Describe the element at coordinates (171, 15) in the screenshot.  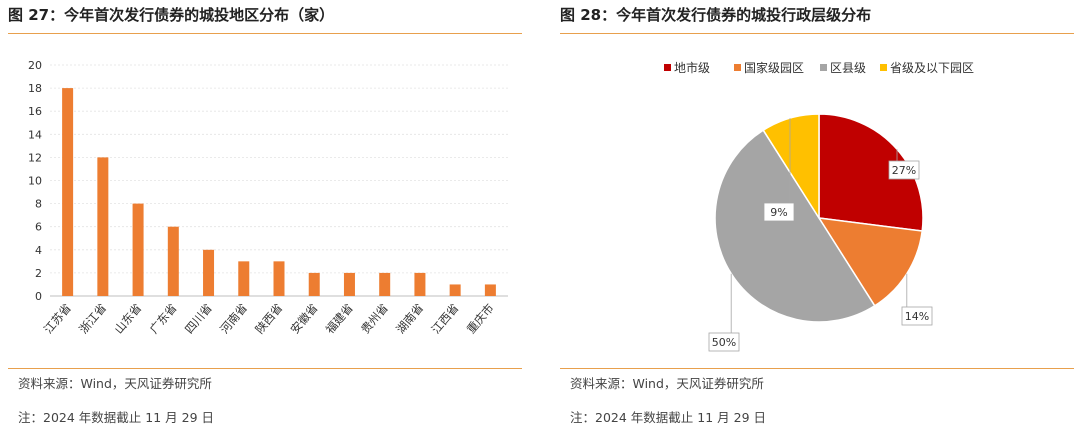
I see `left-figure-title: 图 27：今年首次发行债券的城投地区分布（家）` at that location.